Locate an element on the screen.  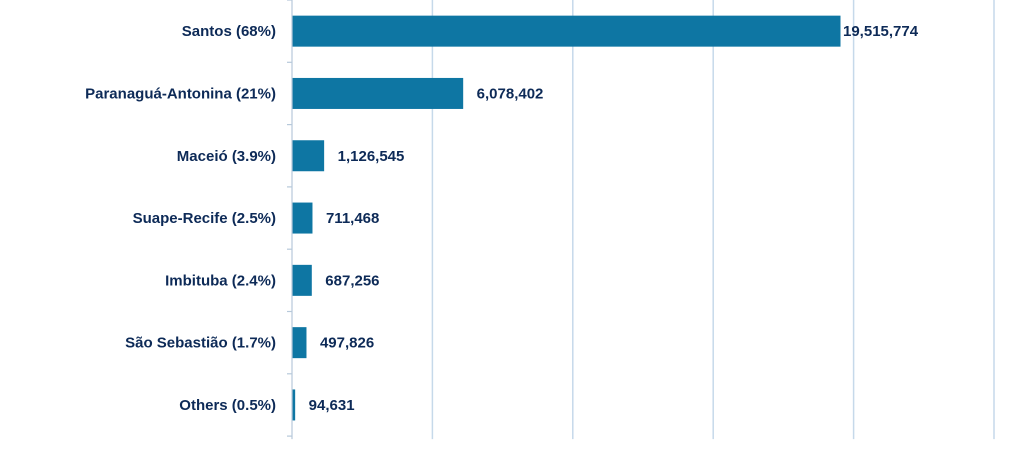
category-label: Paranaguá-Antonina (21%) is located at coordinates (180, 93).